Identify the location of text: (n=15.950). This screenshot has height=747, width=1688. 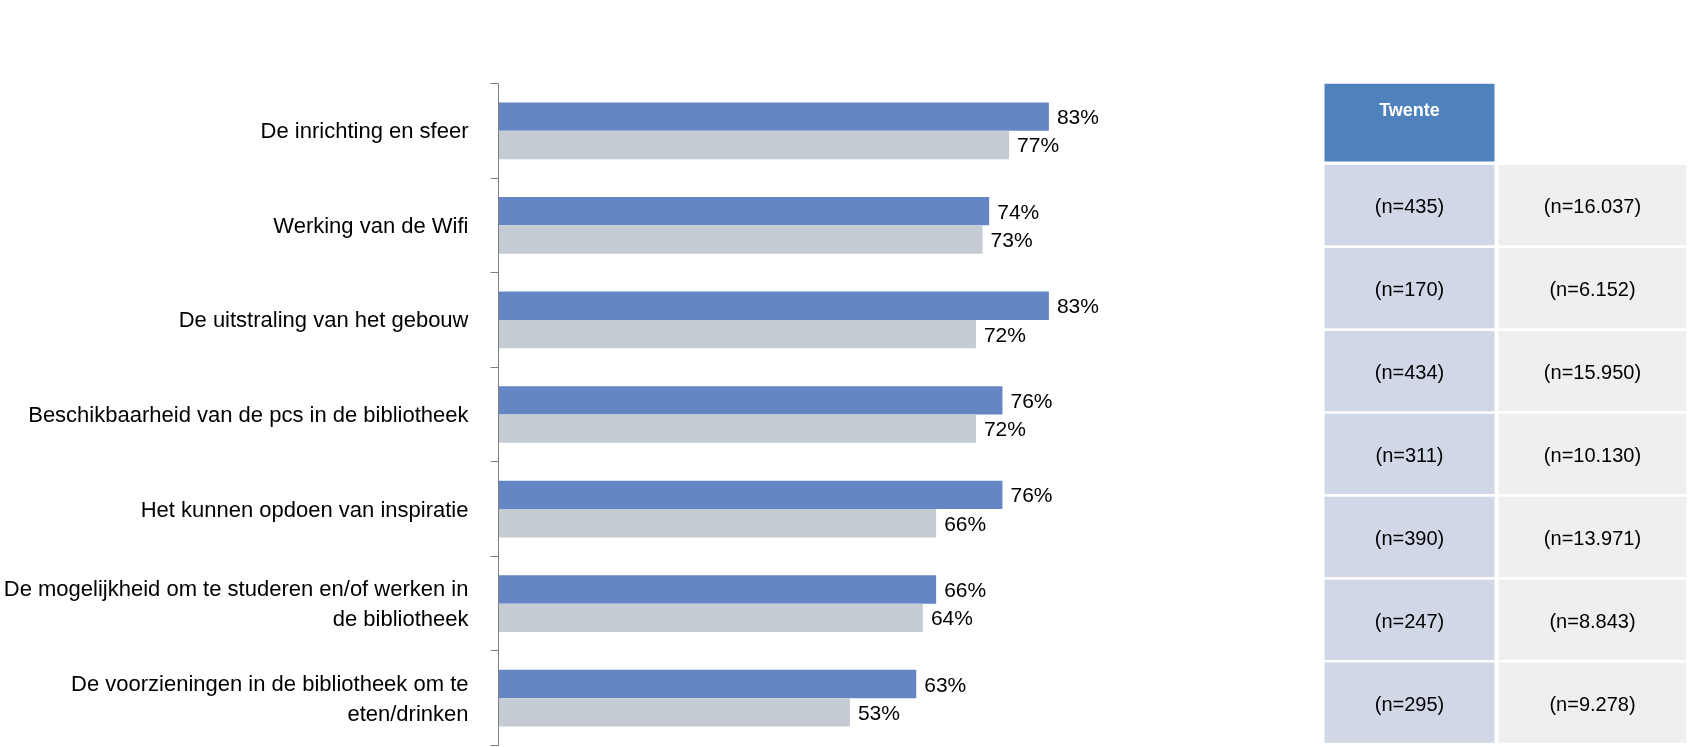
(1592, 372).